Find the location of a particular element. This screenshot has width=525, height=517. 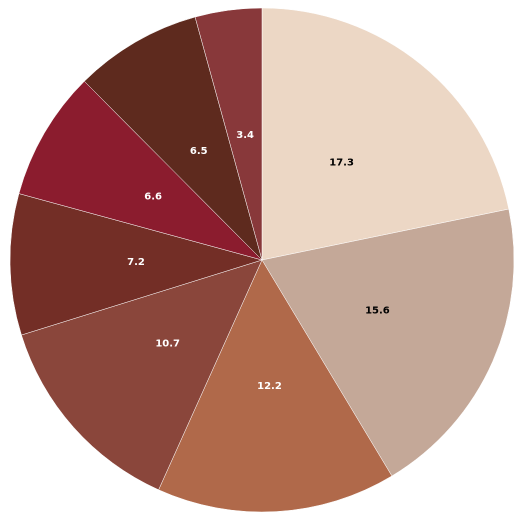

data-label: 3.4 is located at coordinates (245, 135).